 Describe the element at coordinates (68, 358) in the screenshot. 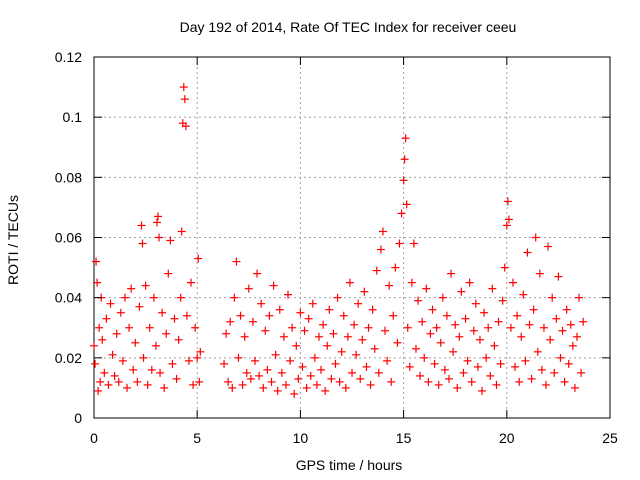

I see `y-tick-label: 0.02` at that location.